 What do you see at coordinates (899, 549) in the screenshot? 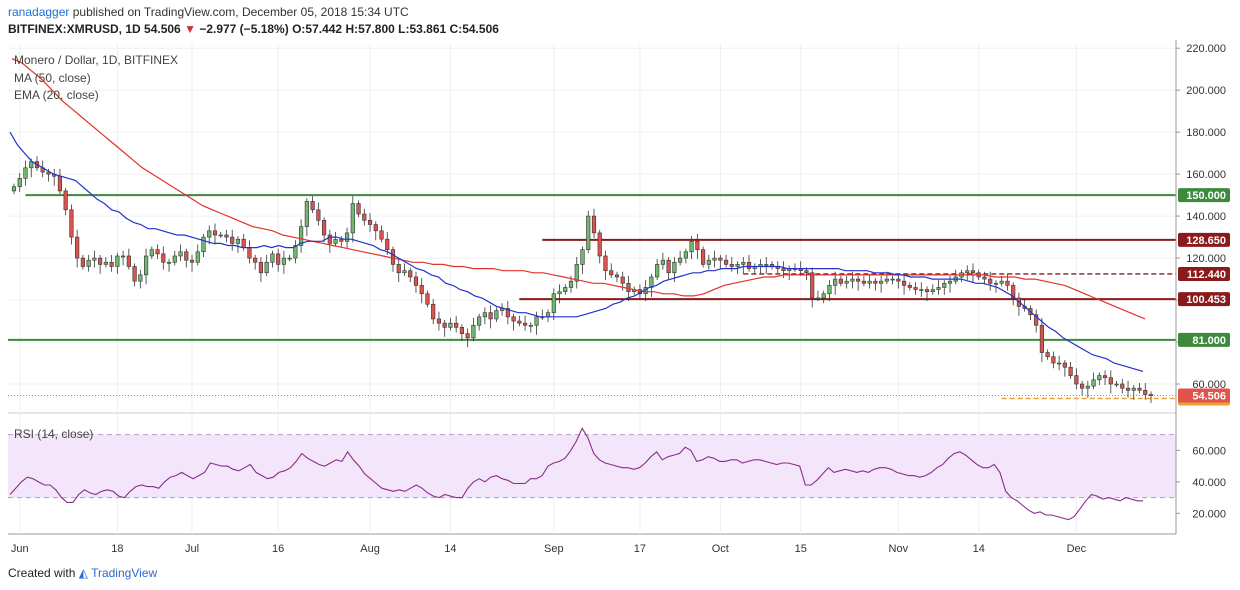
I see `time-tick-label: Nov` at bounding box center [899, 549].